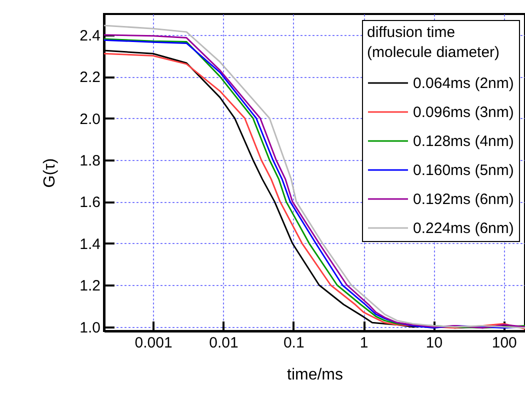 This screenshot has width=525, height=404. What do you see at coordinates (434, 343) in the screenshot?
I see `x-tick-label: 10` at bounding box center [434, 343].